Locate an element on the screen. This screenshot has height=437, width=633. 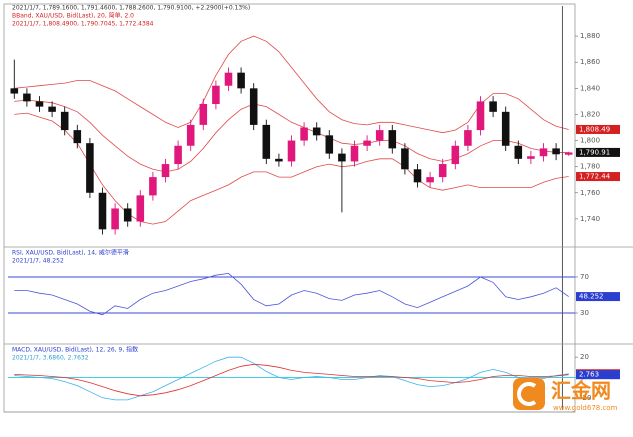
watermark: 汇金网 www.gold678.com is located at coordinates (565, 395).